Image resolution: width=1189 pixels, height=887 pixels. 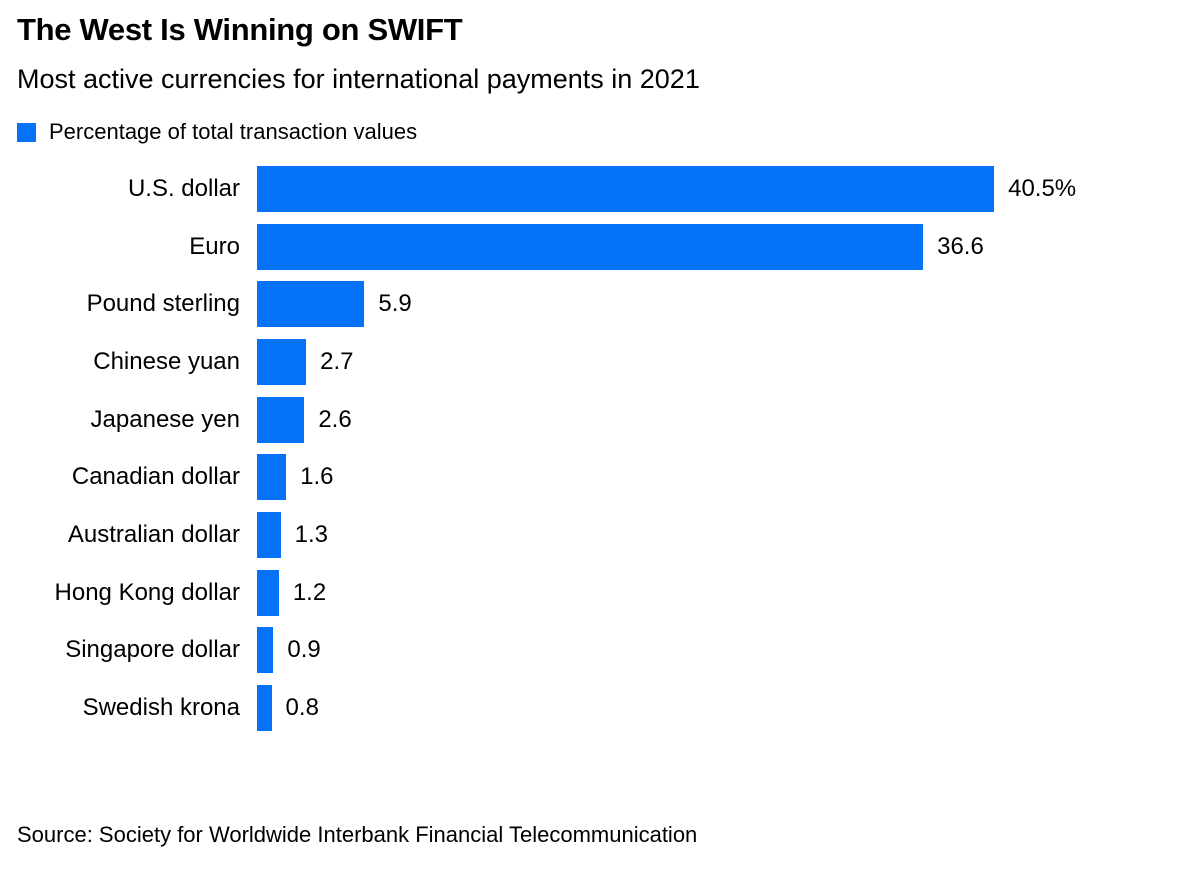 What do you see at coordinates (26, 132) in the screenshot?
I see `legend-swatch-icon` at bounding box center [26, 132].